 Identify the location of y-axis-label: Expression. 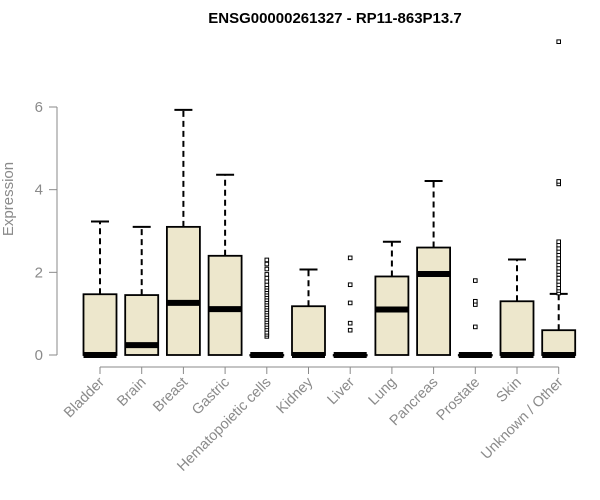
(8, 199).